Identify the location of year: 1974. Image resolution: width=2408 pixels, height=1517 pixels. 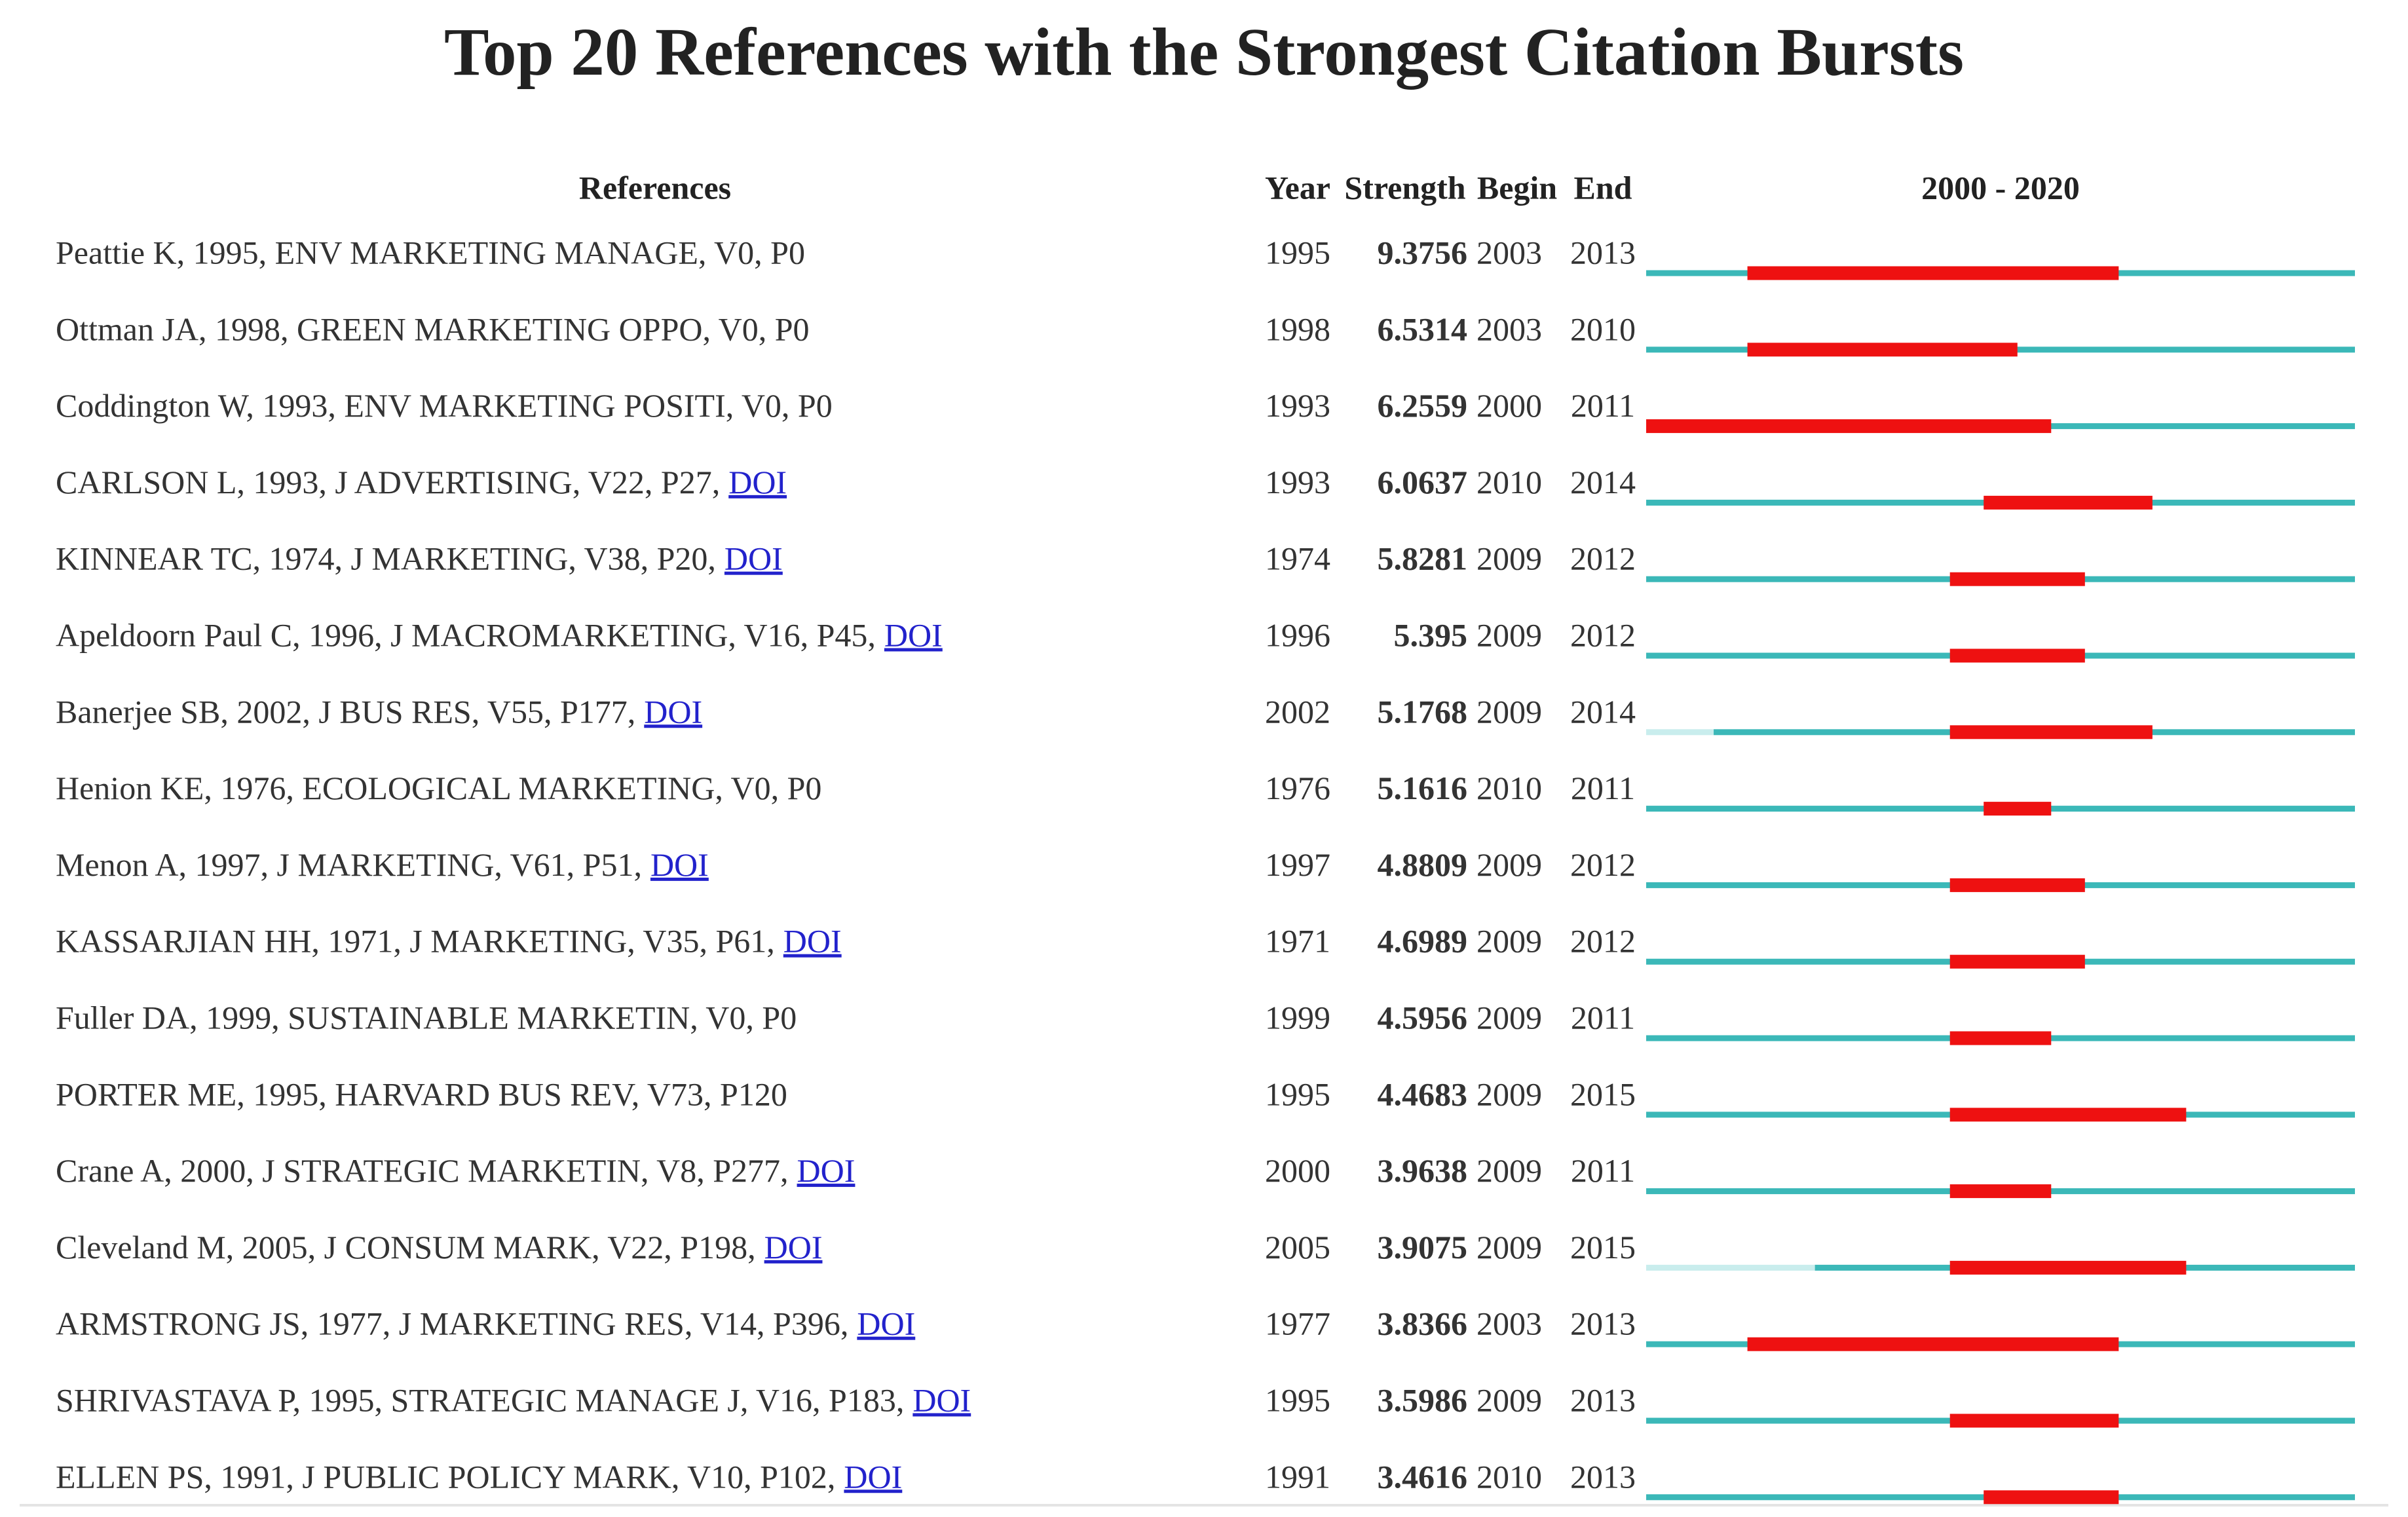
(1297, 558).